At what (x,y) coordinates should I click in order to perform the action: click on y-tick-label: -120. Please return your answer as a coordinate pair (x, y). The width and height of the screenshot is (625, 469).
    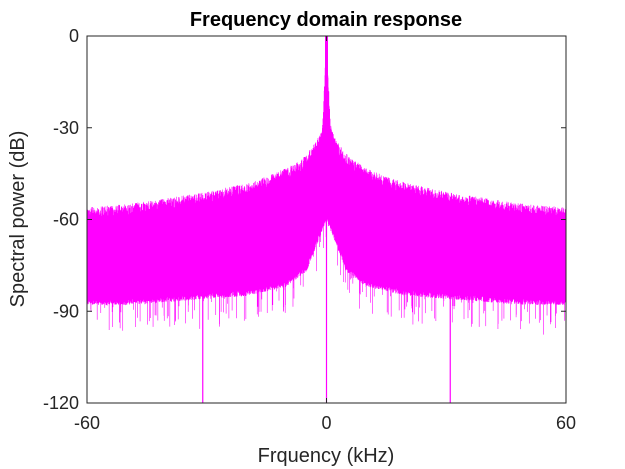
    Looking at the image, I should click on (61, 403).